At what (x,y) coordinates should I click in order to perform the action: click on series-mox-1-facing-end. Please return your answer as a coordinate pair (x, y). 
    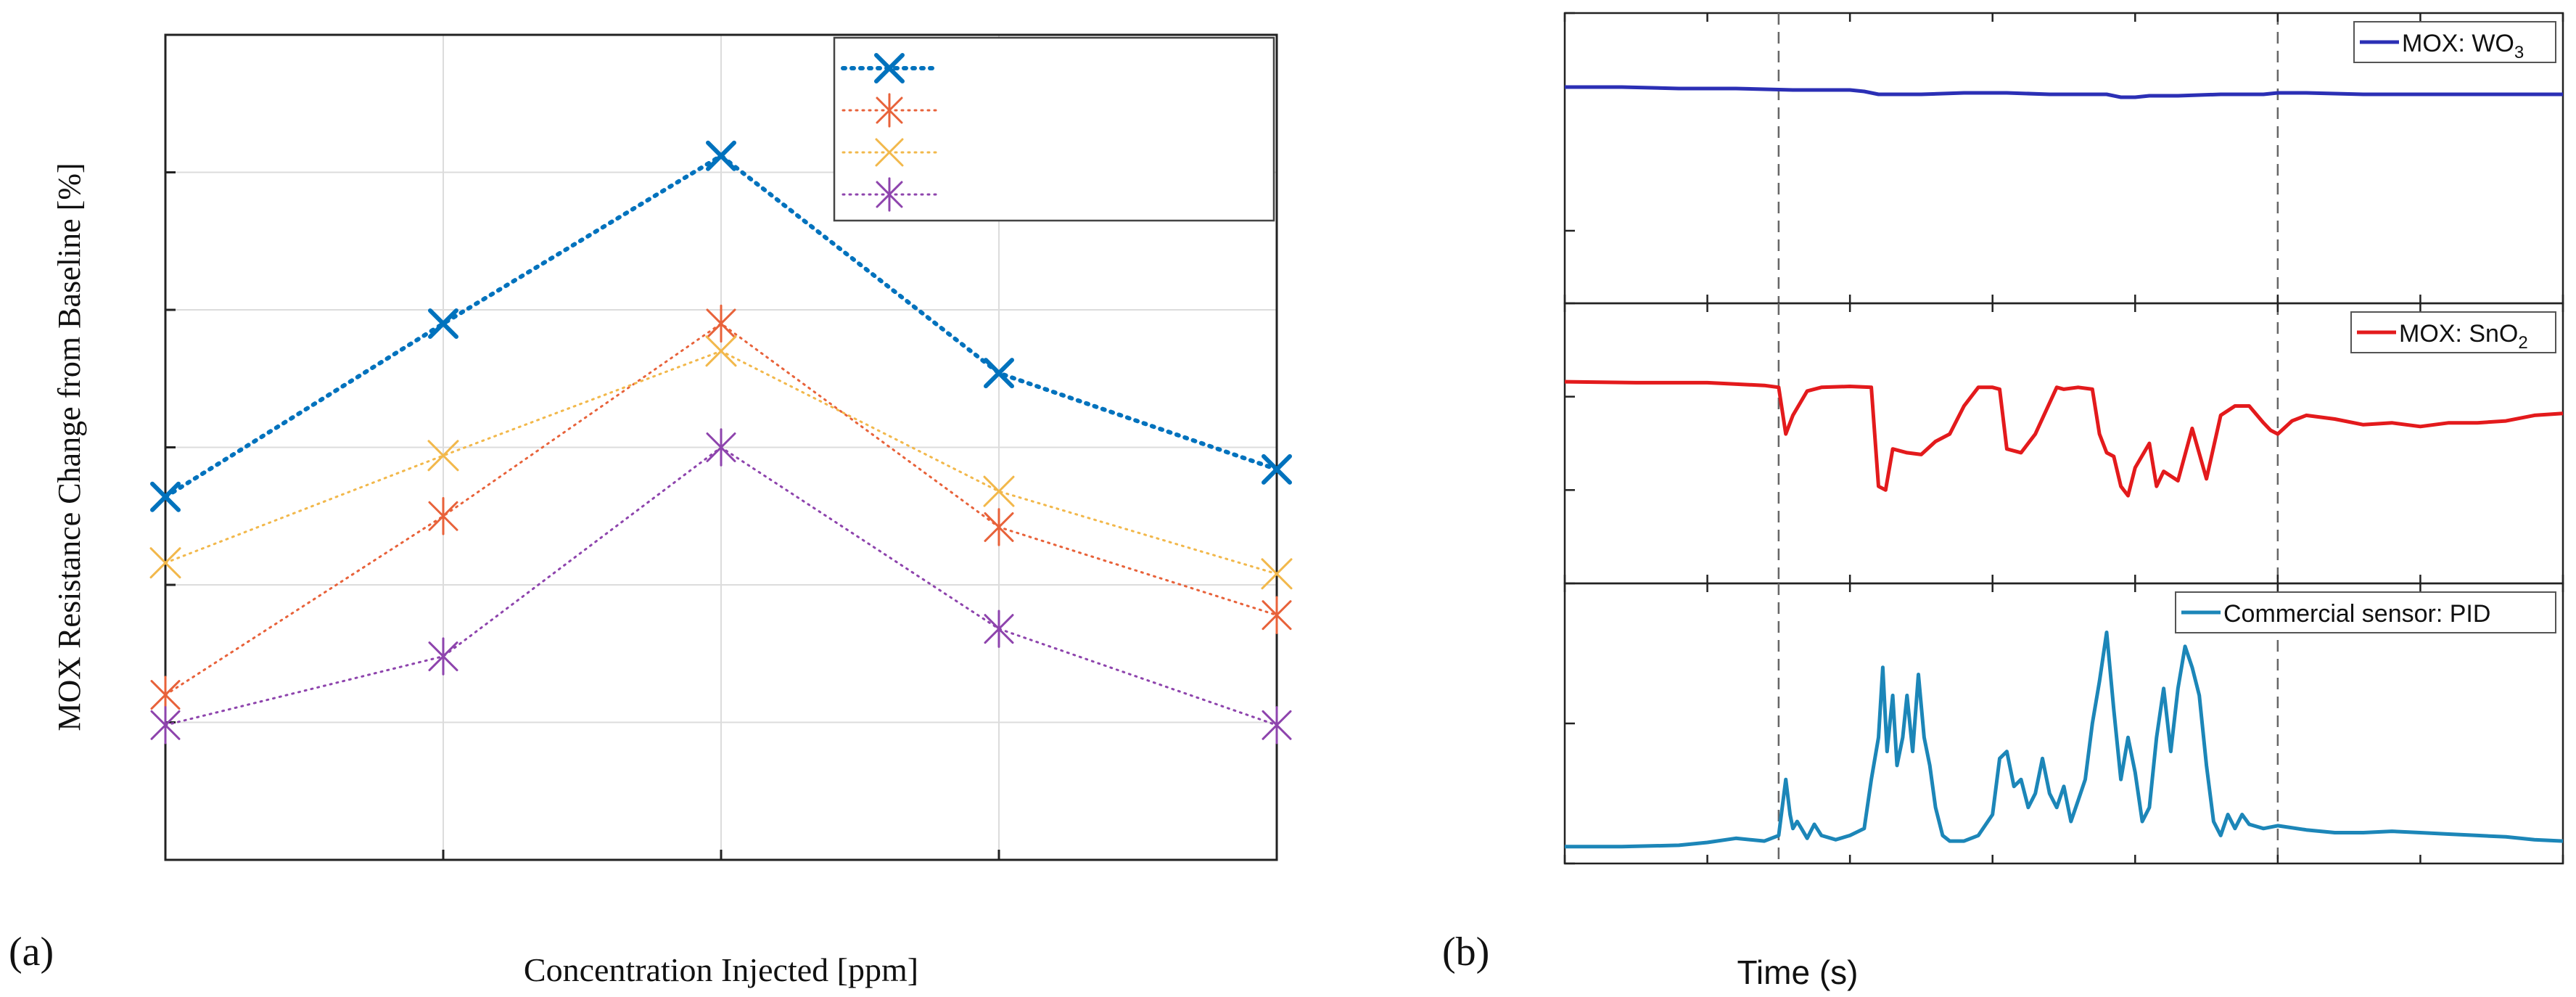
    Looking at the image, I should click on (721, 463).